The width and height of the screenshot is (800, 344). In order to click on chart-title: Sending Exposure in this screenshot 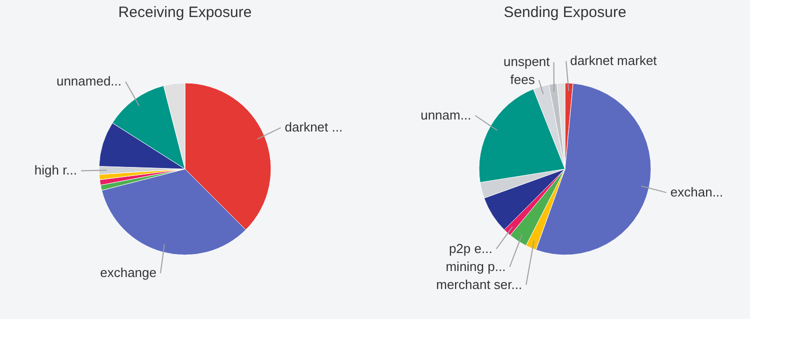, I will do `click(565, 12)`.